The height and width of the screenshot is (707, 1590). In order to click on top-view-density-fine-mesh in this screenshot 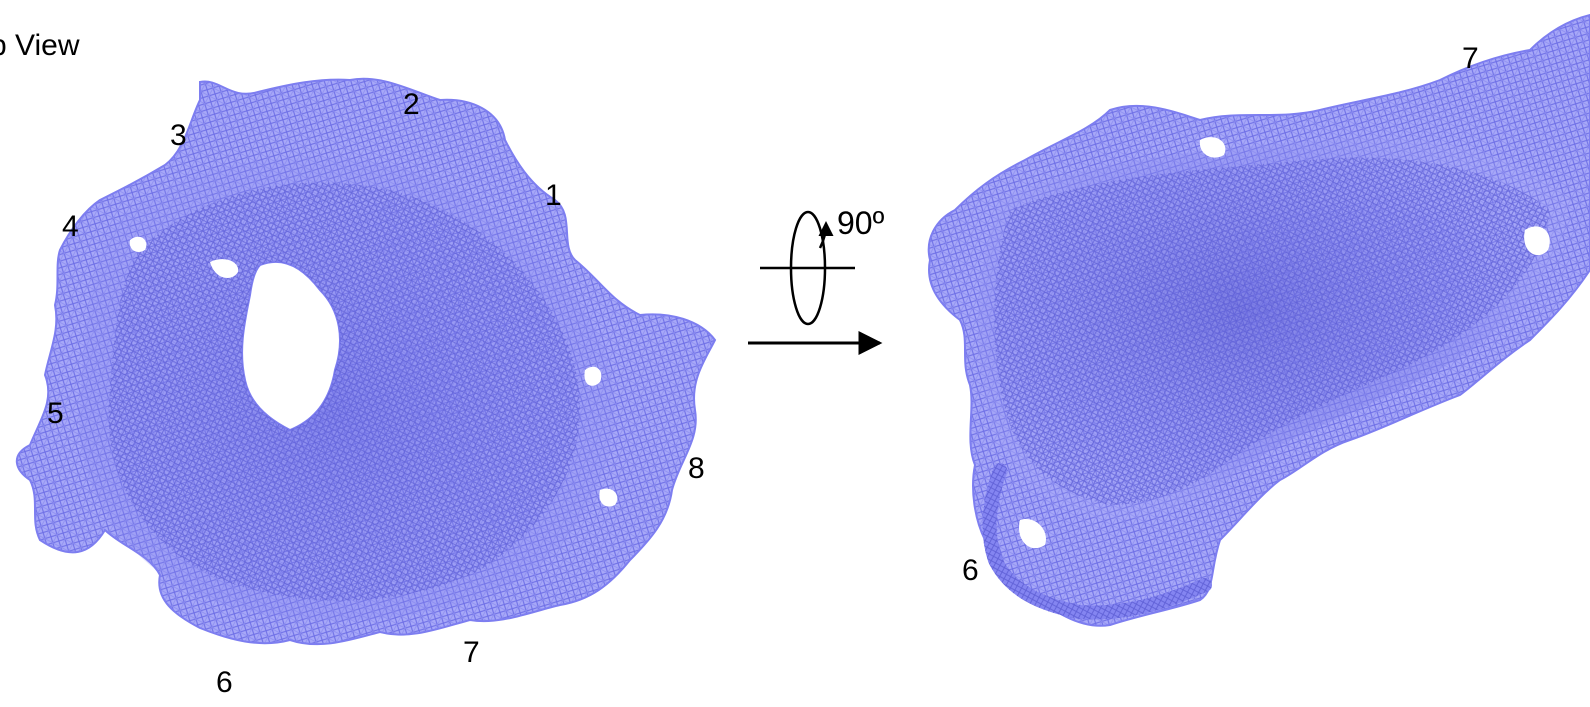, I will do `click(475, 370)`.